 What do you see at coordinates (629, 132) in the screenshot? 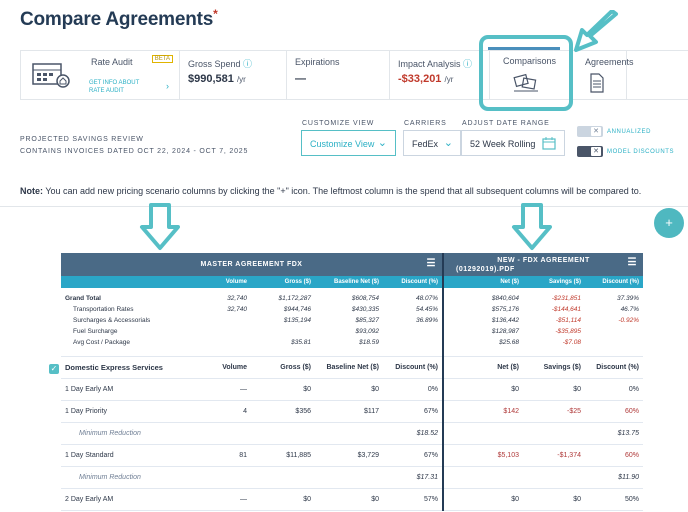
I see `annualized-label: ANNUALIZED` at bounding box center [629, 132].